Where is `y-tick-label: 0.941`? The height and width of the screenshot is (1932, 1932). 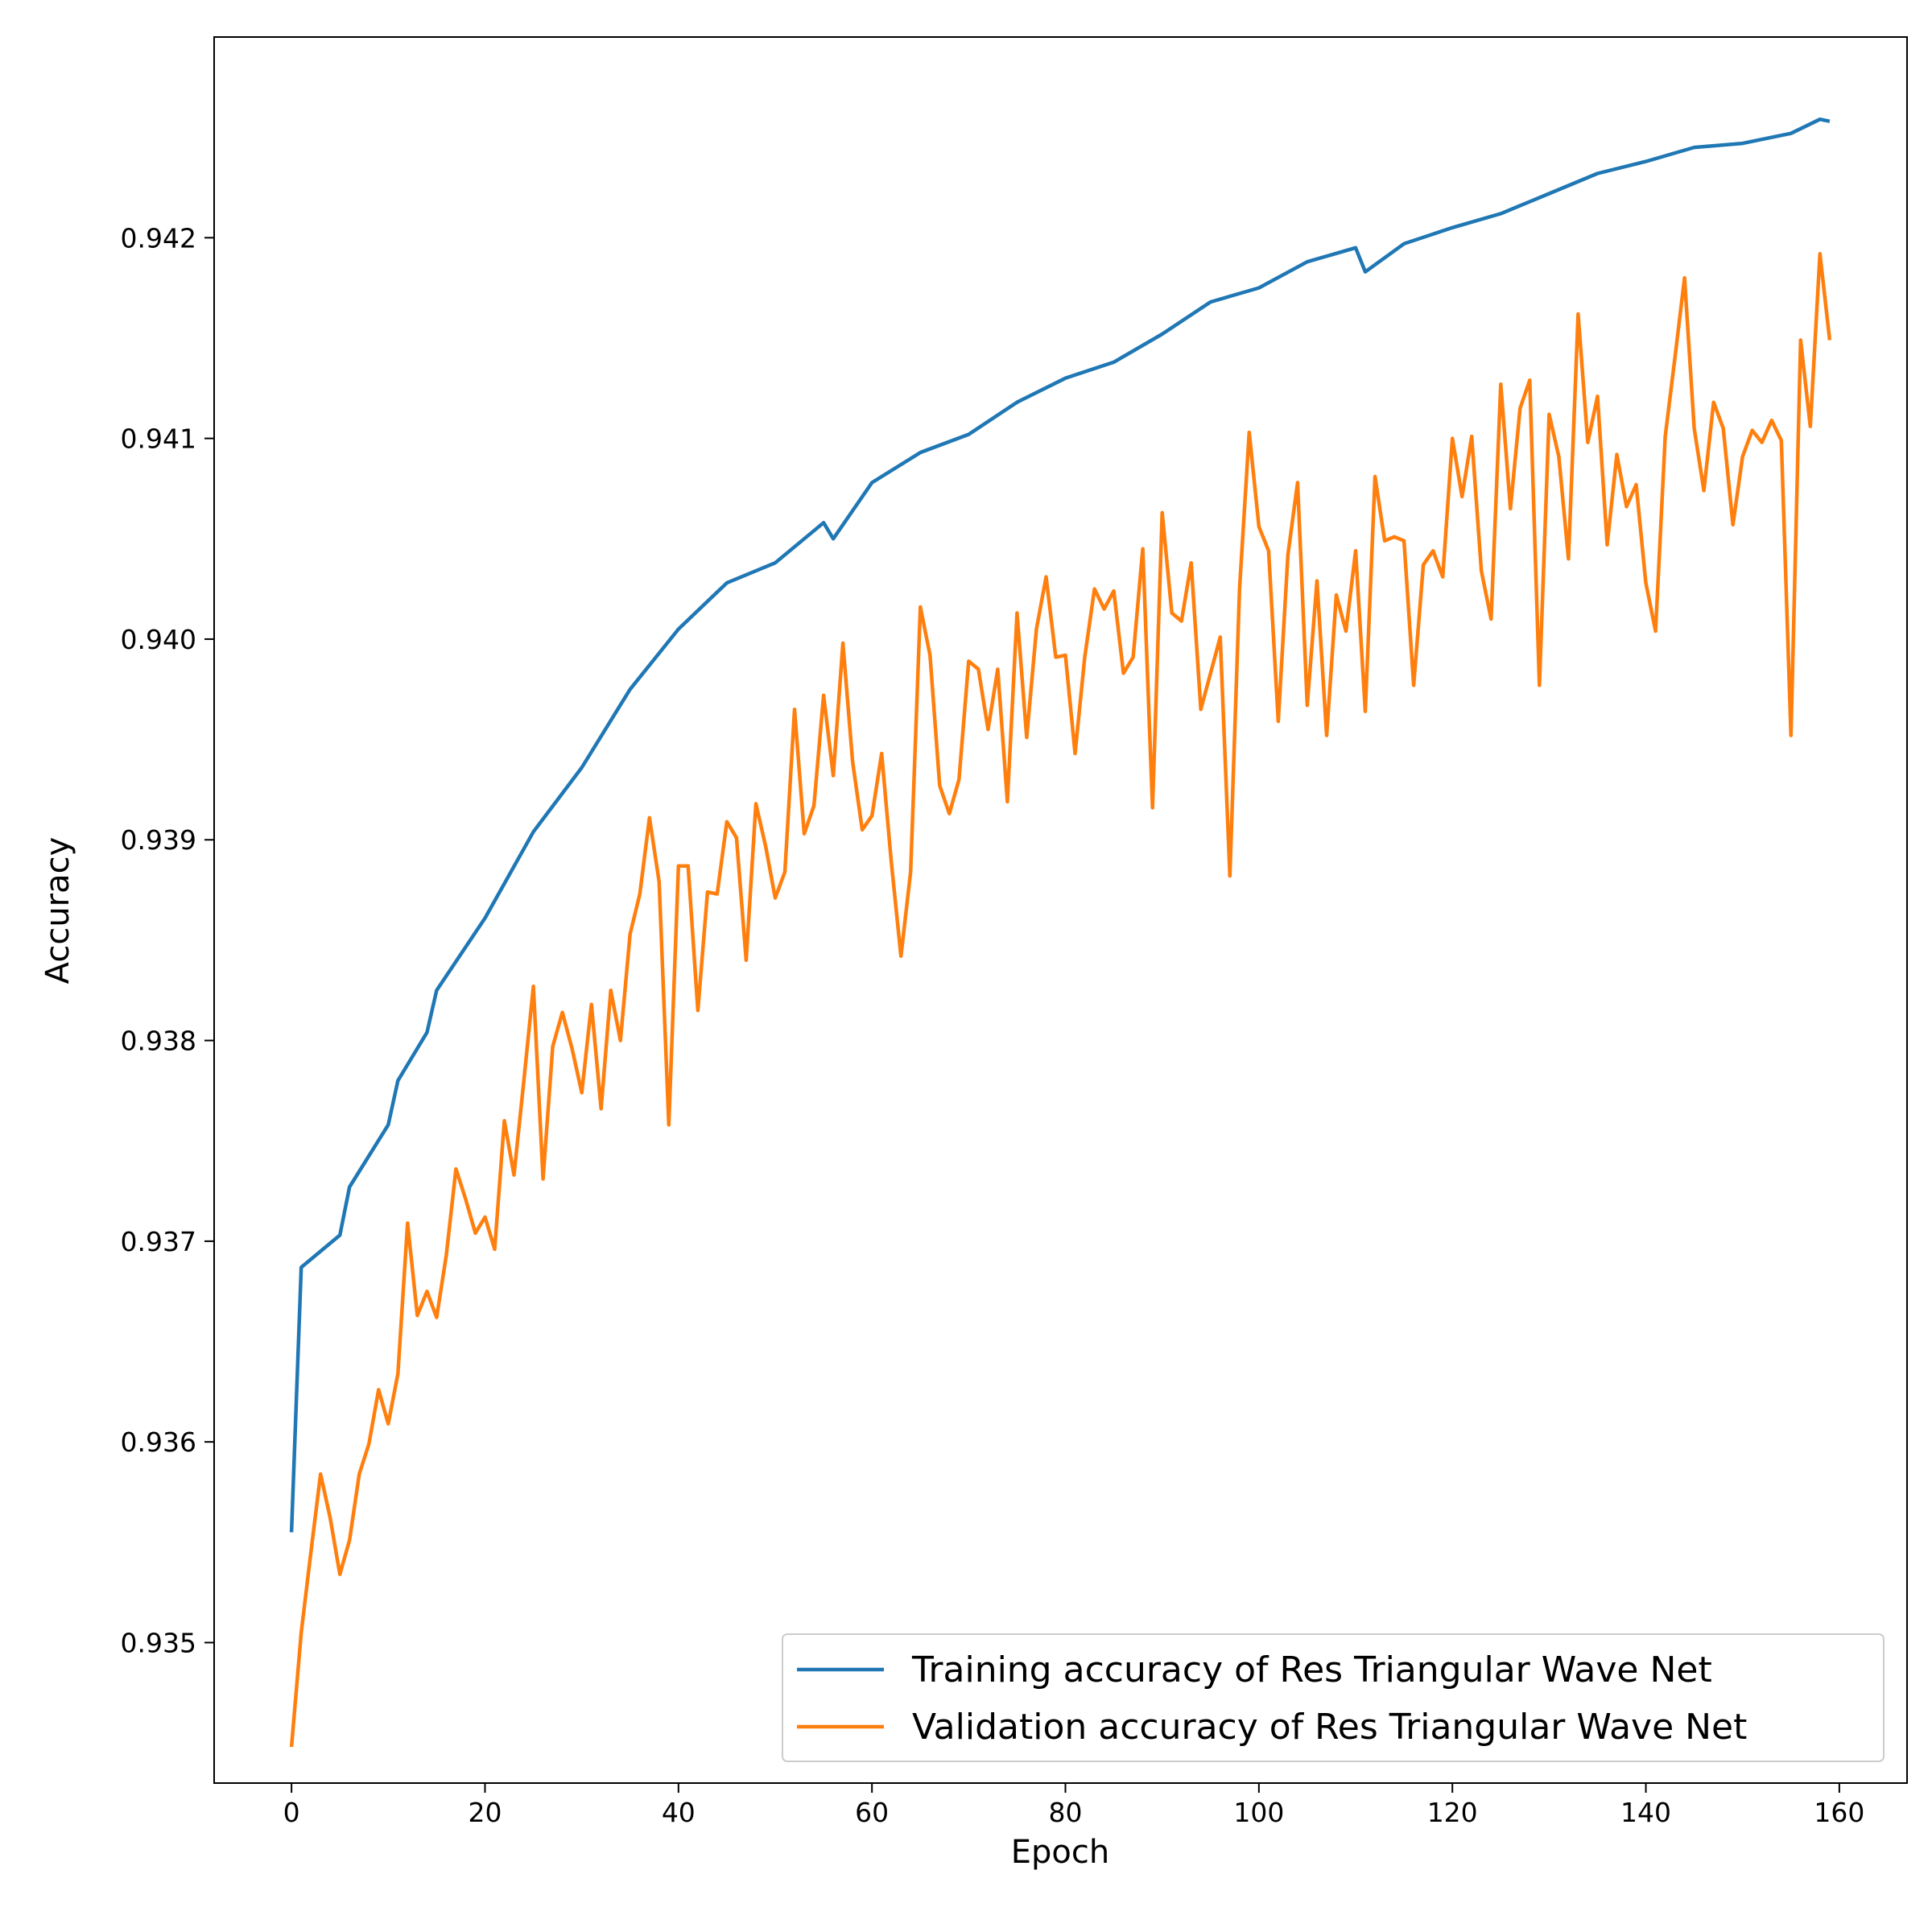 y-tick-label: 0.941 is located at coordinates (158, 439).